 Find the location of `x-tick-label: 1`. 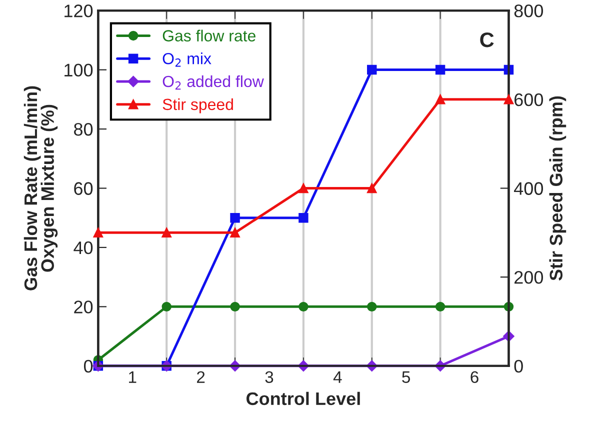

x-tick-label: 1 is located at coordinates (132, 377).